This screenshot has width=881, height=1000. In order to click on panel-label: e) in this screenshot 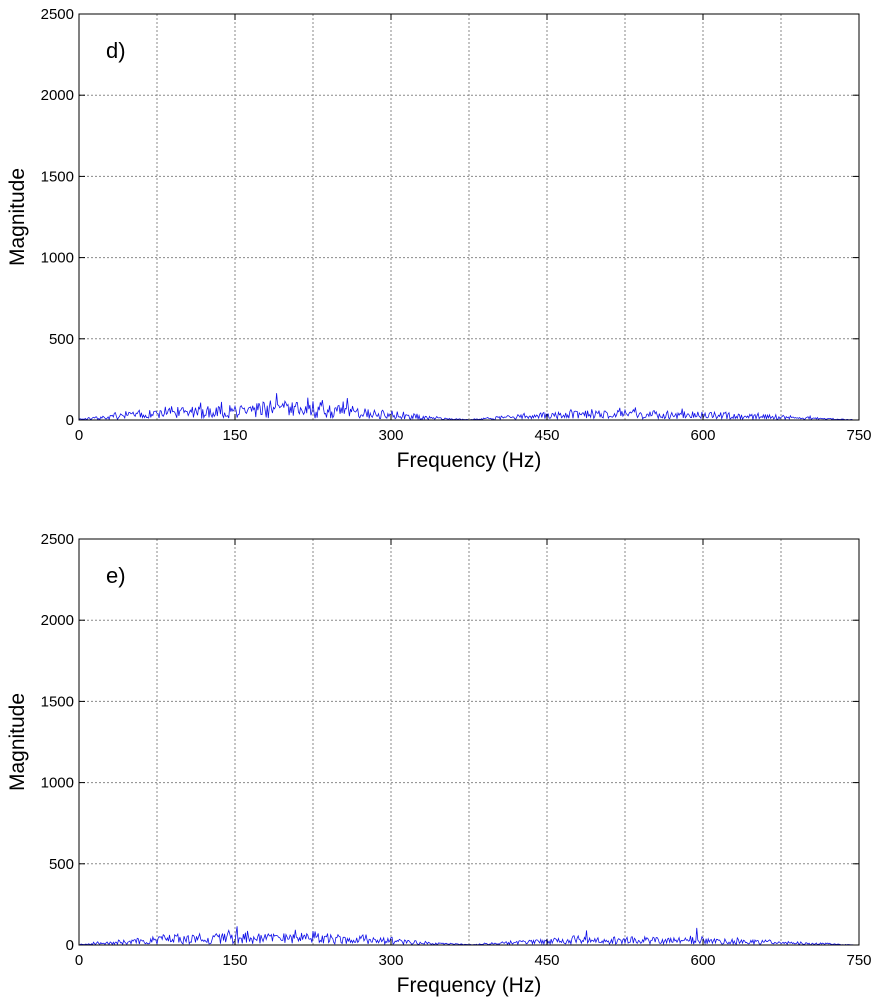, I will do `click(116, 575)`.